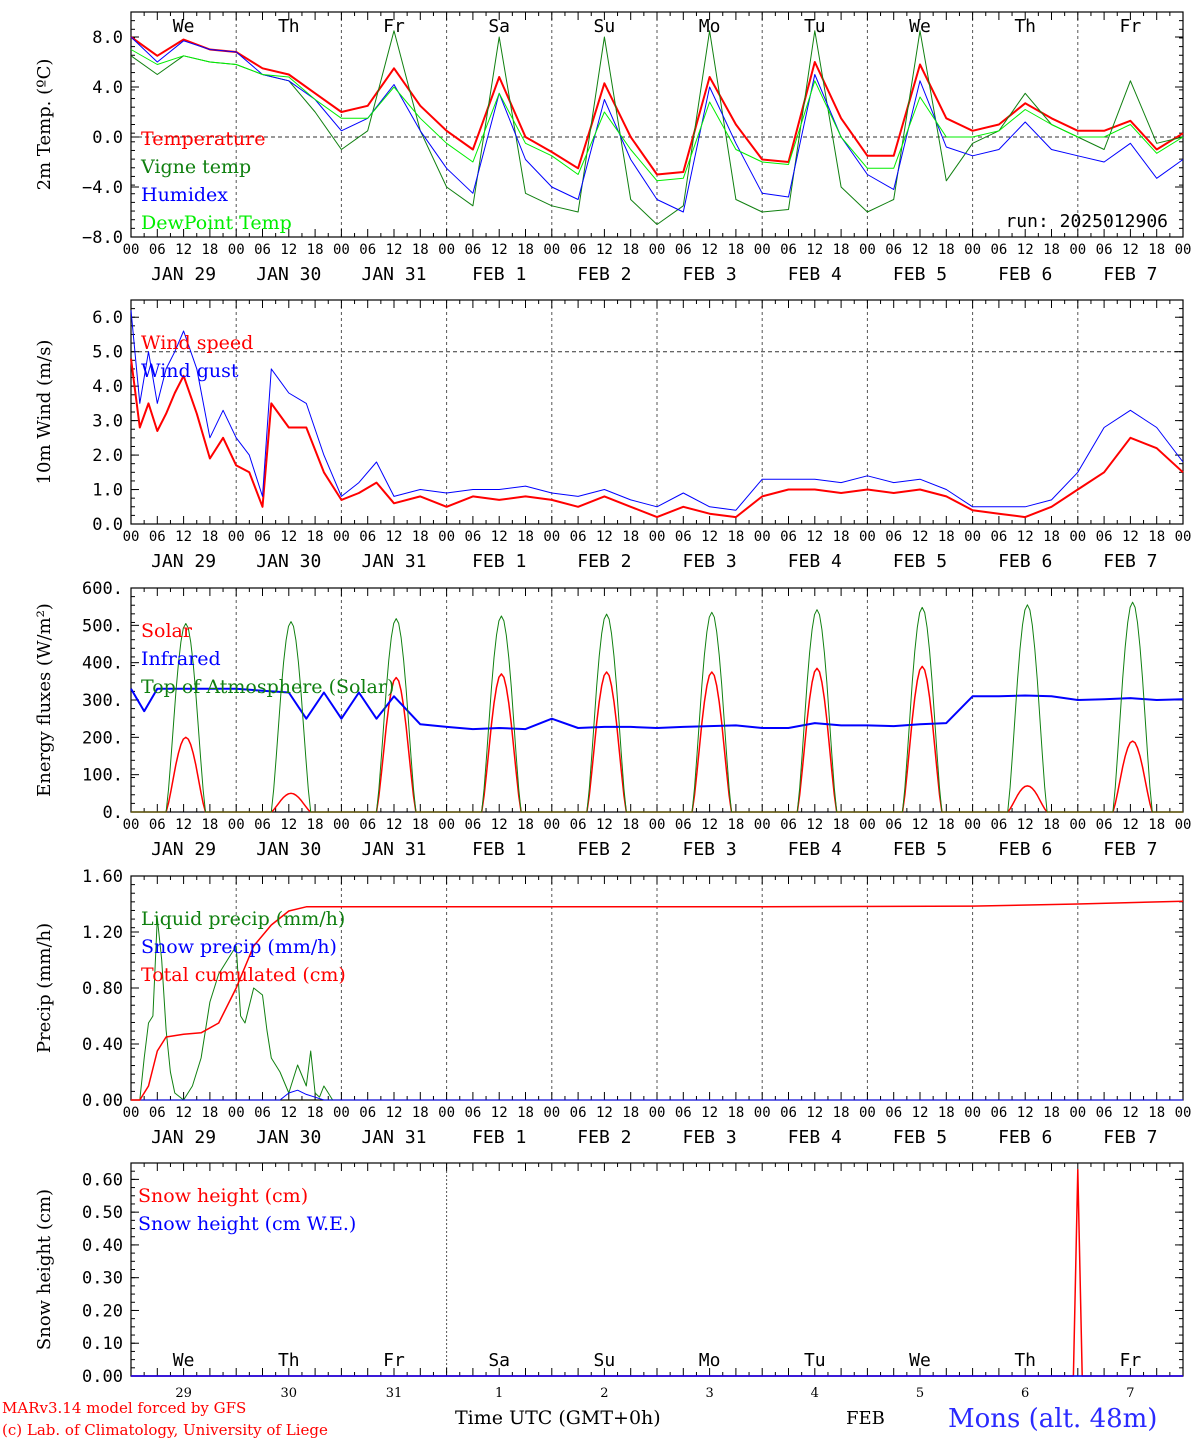  What do you see at coordinates (107, 38) in the screenshot?
I see `y-tick-label: 8.0` at bounding box center [107, 38].